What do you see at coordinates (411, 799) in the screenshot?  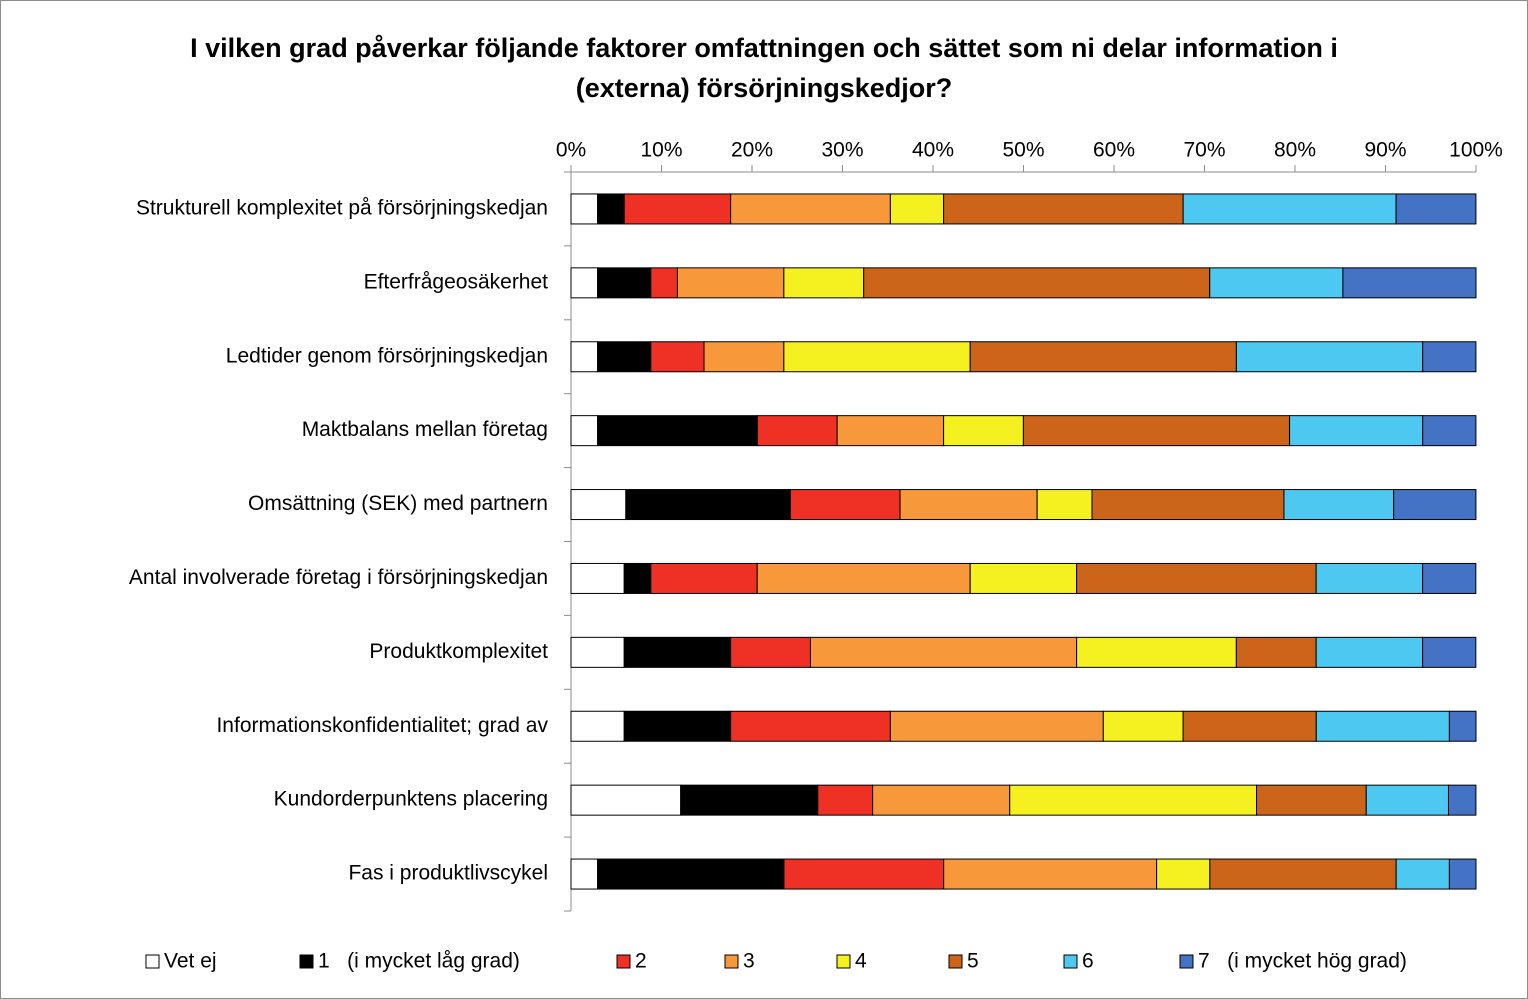 I see `y-tick-label: Kundorderpunktens placering` at bounding box center [411, 799].